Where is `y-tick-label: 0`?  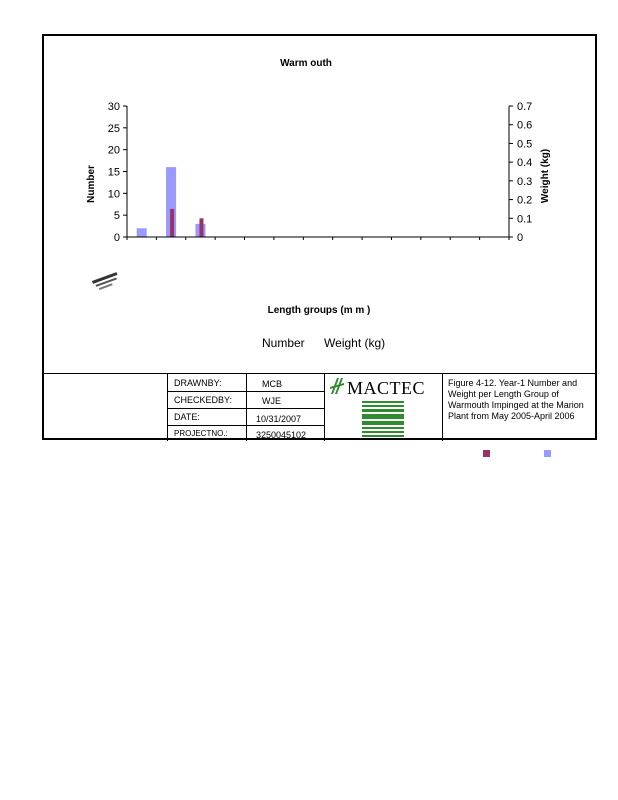
y-tick-label: 0 is located at coordinates (117, 238).